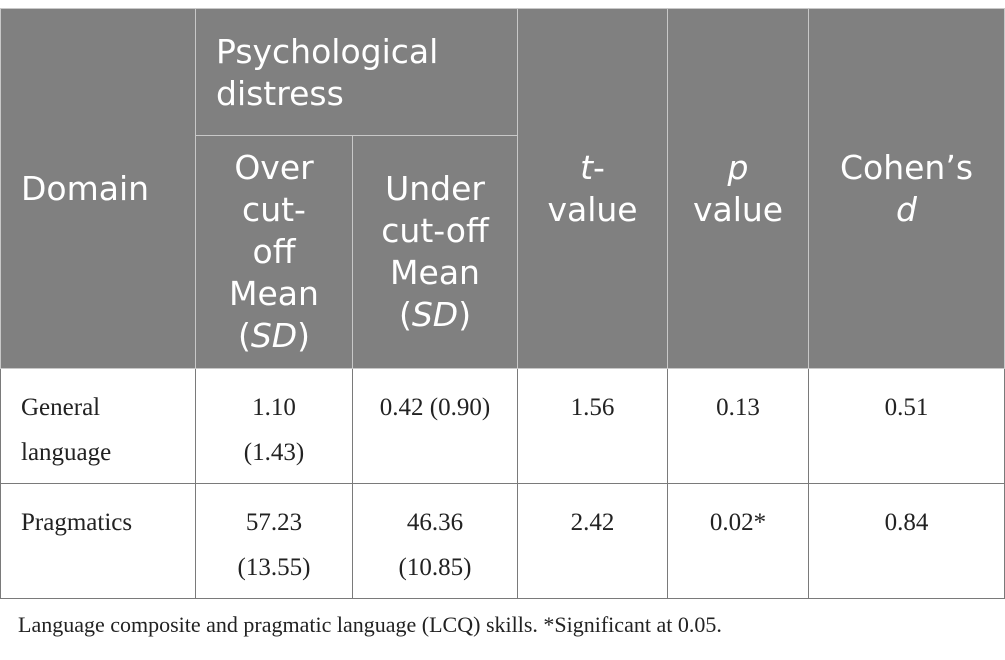  I want to click on over-line-3: off, so click(274, 251).